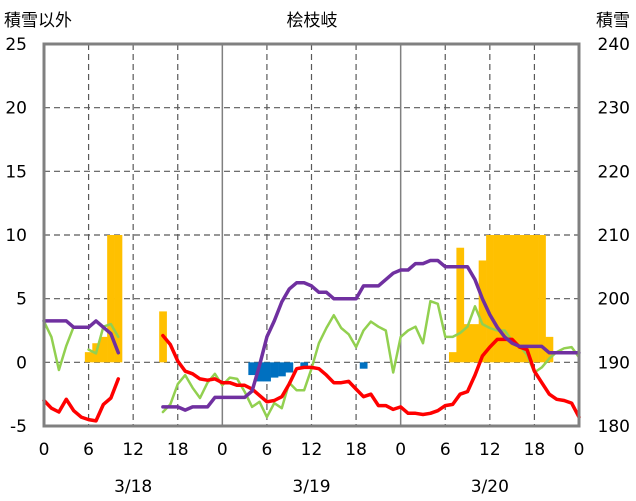 Image resolution: width=636 pixels, height=501 pixels. I want to click on x-ticks: 0 6 12 18 0 6 12 18 0 6 12 18 0 3/18 3/19 3/20, so click(312, 468).